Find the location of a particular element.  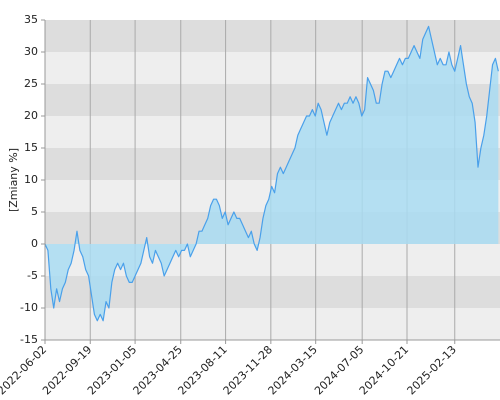

y-axis-label: [Zmiany %] is located at coordinates (13, 180).